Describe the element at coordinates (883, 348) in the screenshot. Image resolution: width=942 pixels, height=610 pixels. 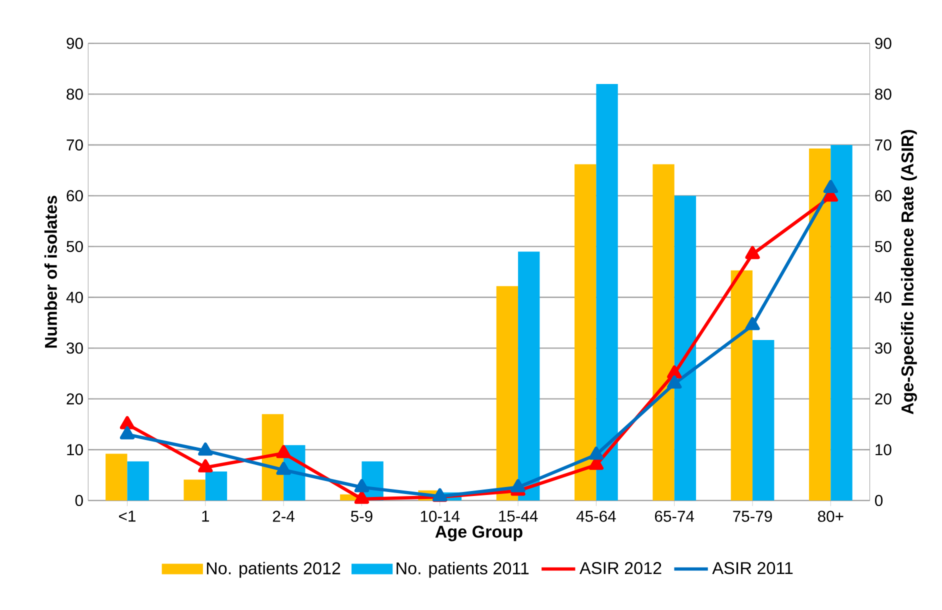
I see `y2-tick-label: 30` at that location.